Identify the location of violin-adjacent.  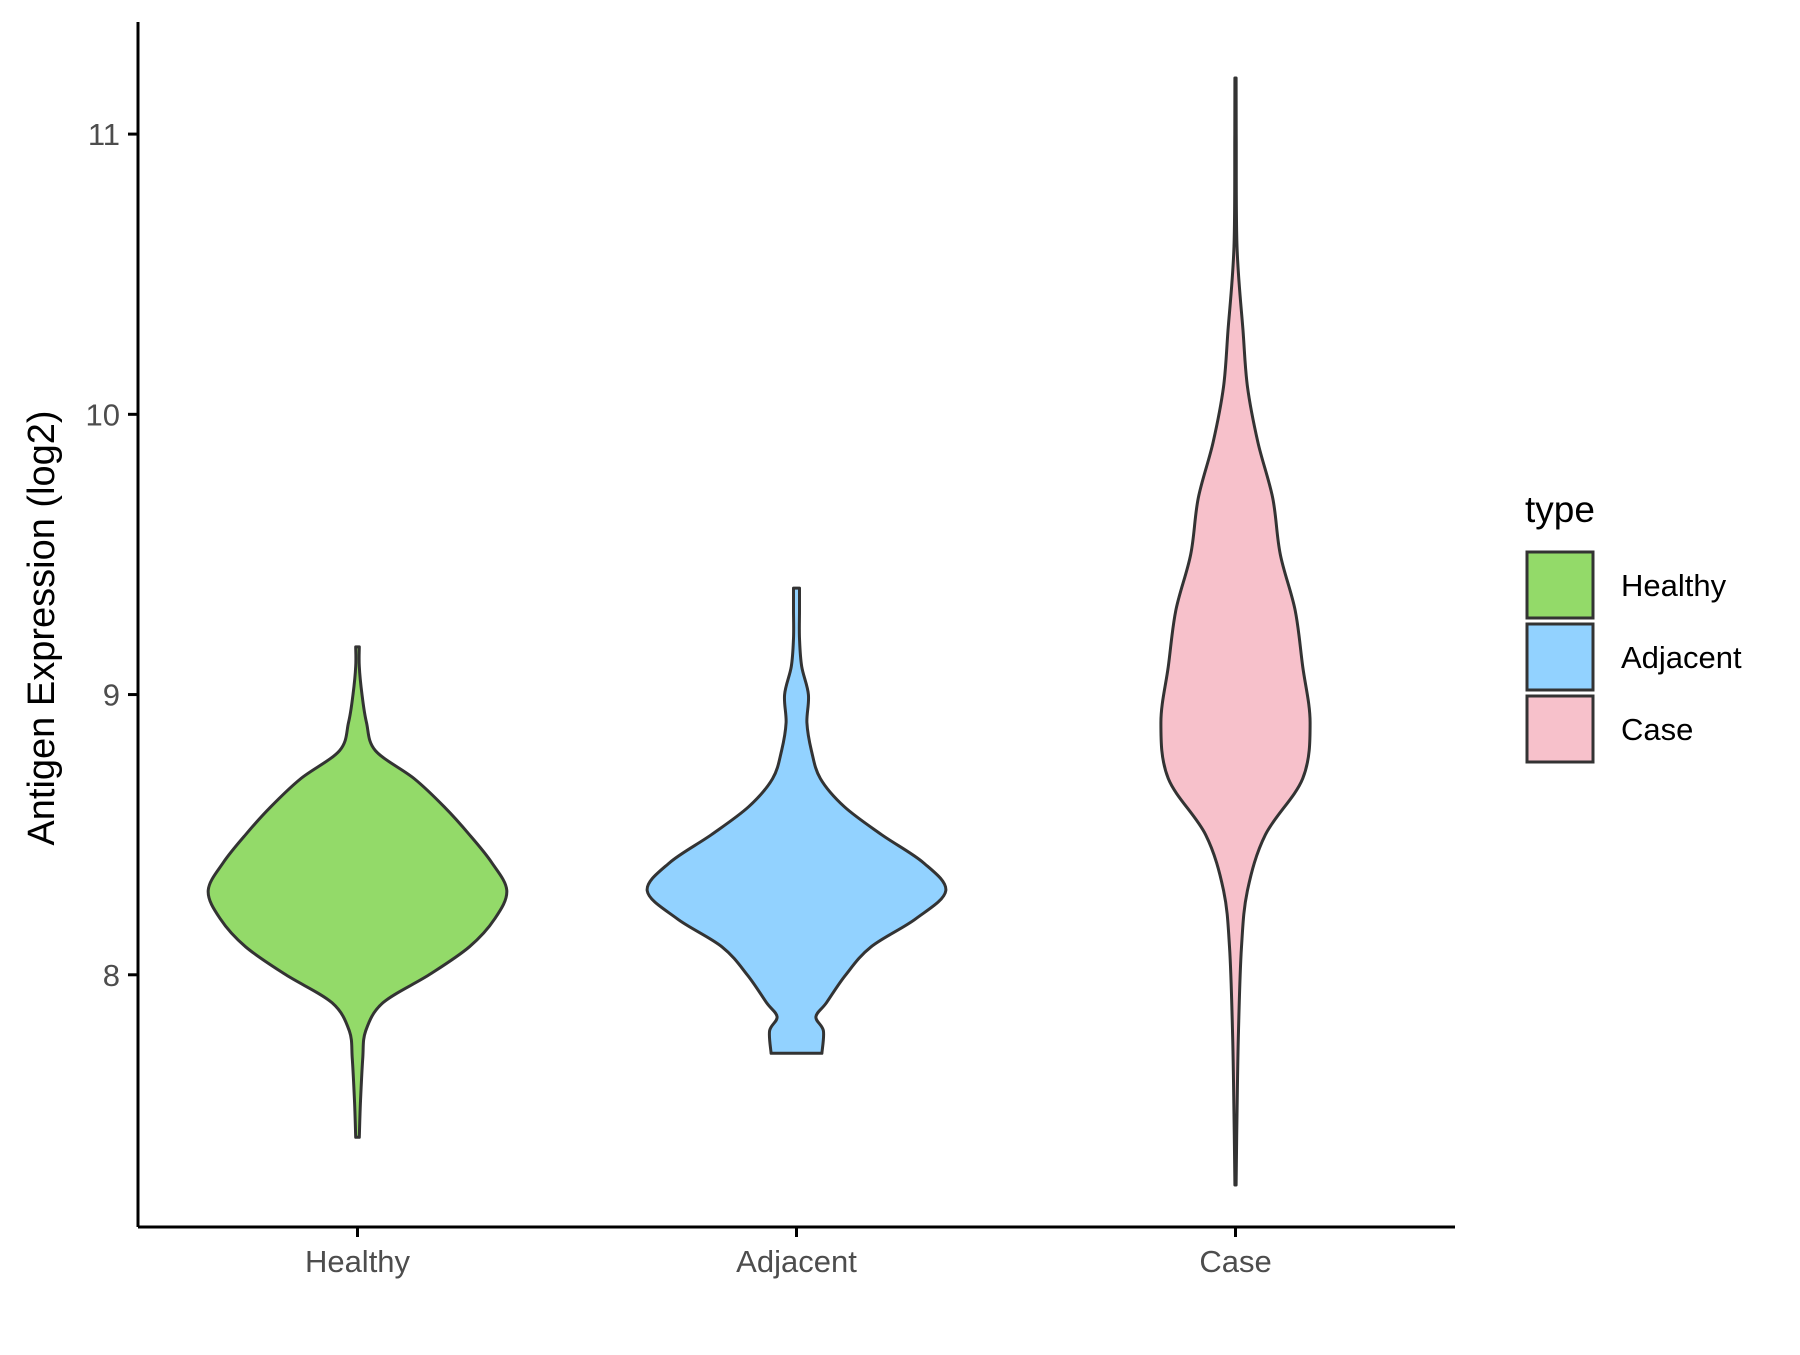
(796, 820).